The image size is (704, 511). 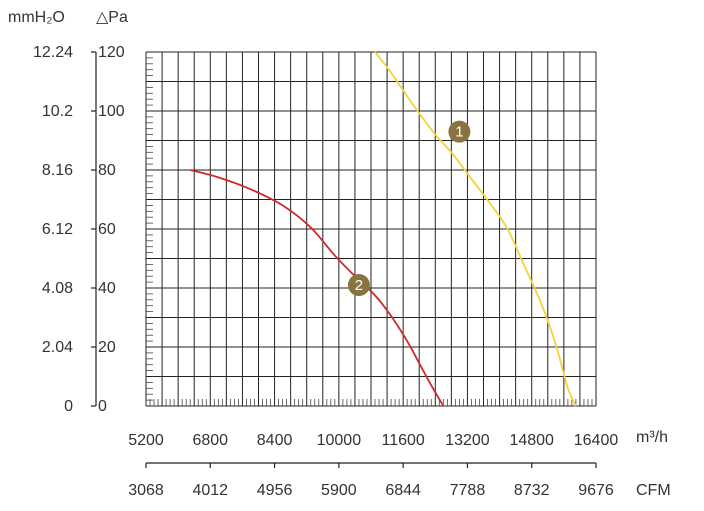 I want to click on x-tick-label-m3h: 11600, so click(x=402, y=440).